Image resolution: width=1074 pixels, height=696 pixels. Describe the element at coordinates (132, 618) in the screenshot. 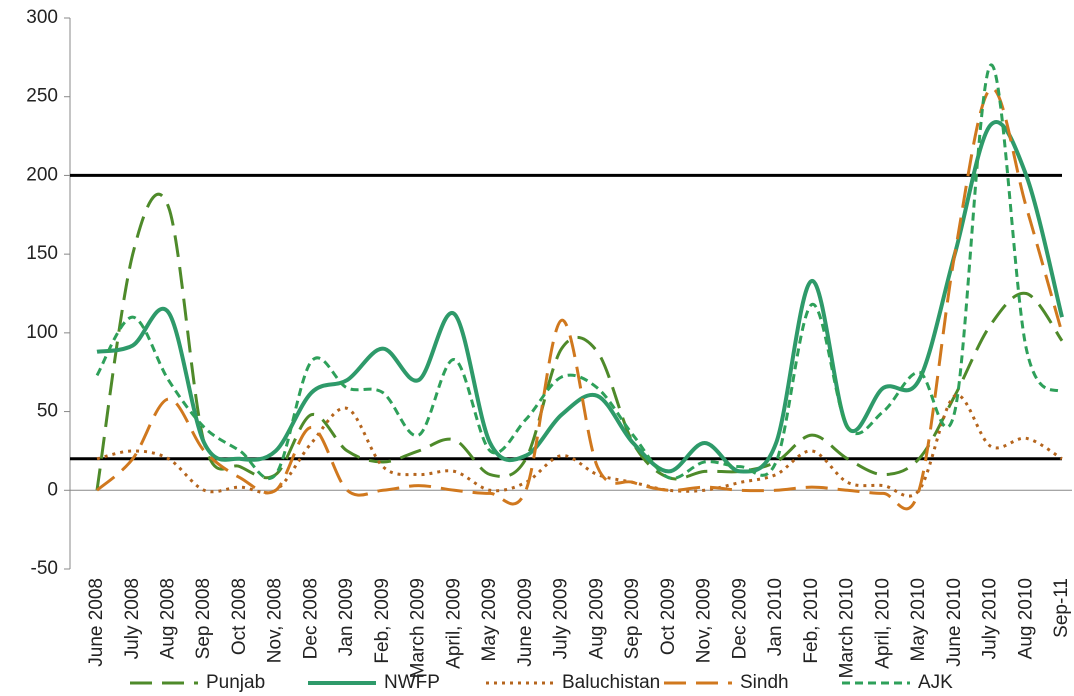

I see `x-tick-label: July 2008` at that location.